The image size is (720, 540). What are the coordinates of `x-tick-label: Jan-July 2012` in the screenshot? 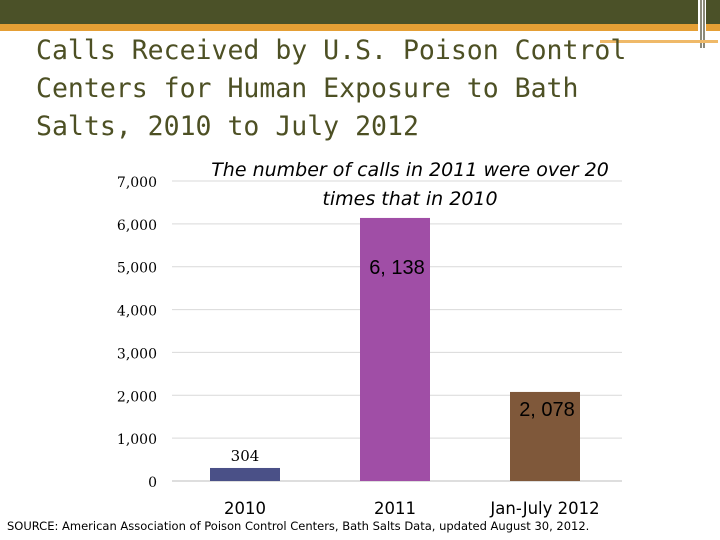 It's located at (544, 508).